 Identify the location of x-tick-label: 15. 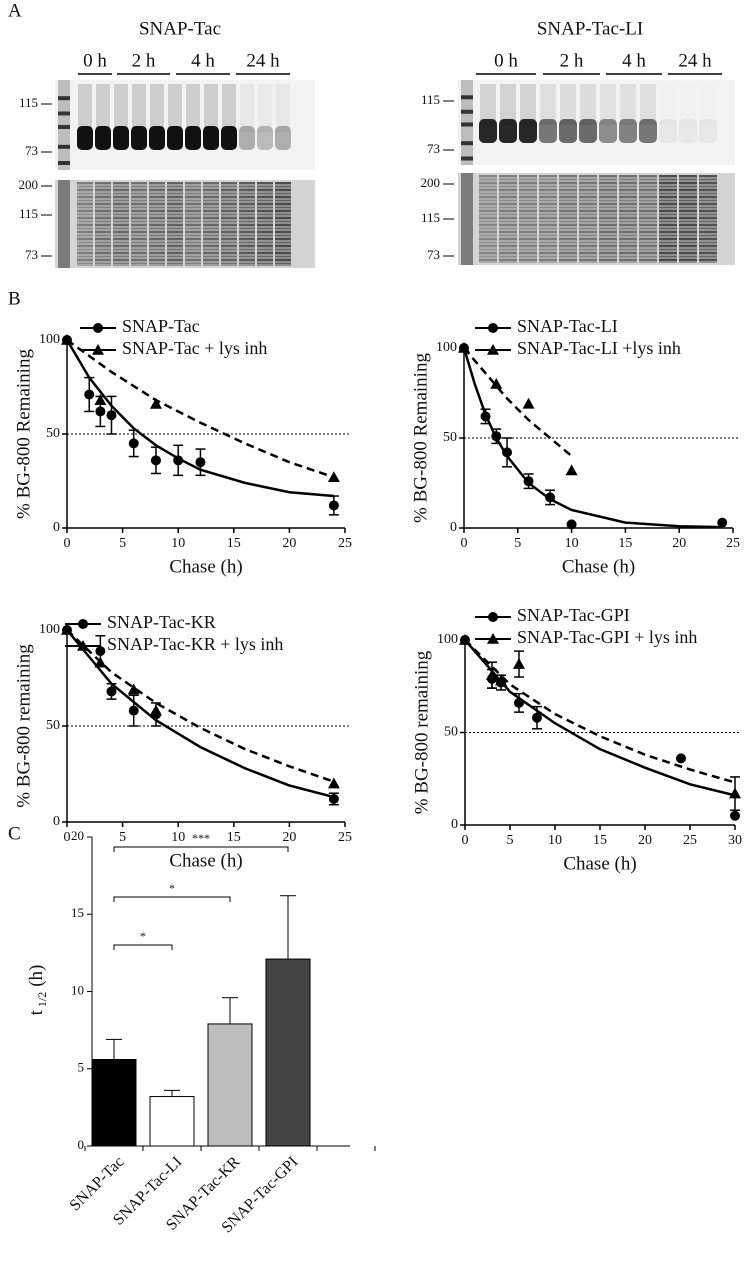
(625, 543).